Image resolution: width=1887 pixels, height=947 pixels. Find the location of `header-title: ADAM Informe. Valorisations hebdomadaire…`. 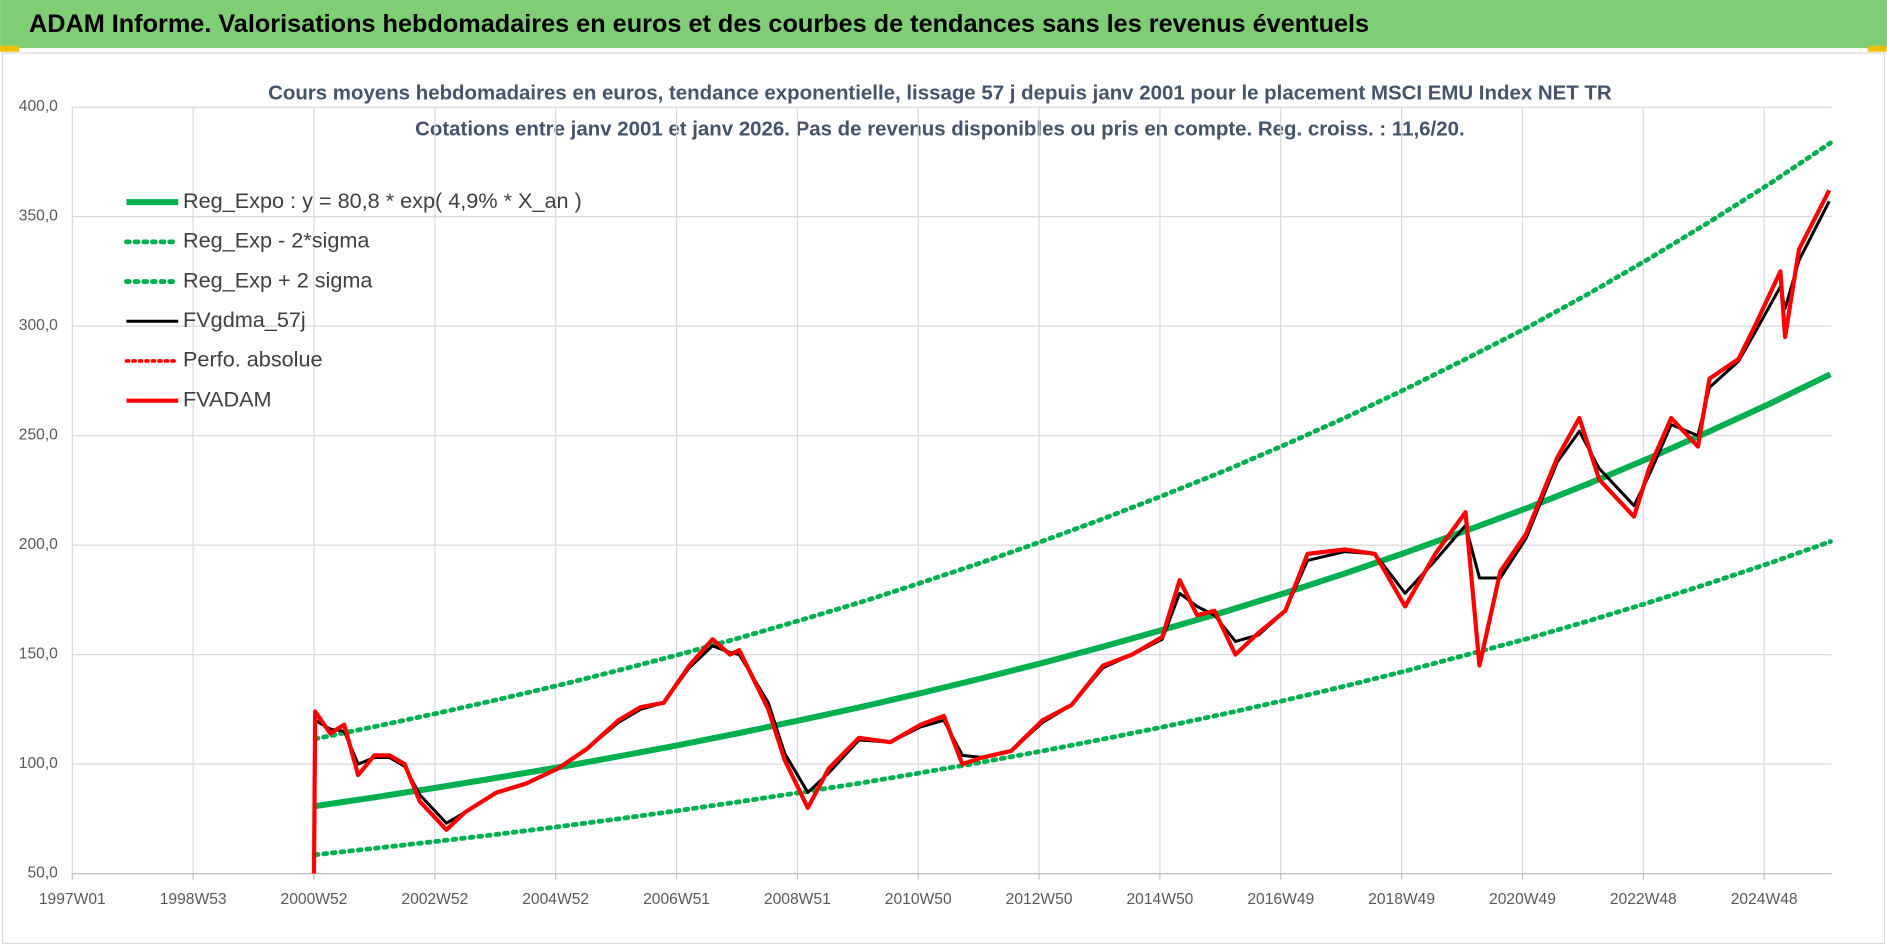

header-title: ADAM Informe. Valorisations hebdomadaire… is located at coordinates (699, 24).